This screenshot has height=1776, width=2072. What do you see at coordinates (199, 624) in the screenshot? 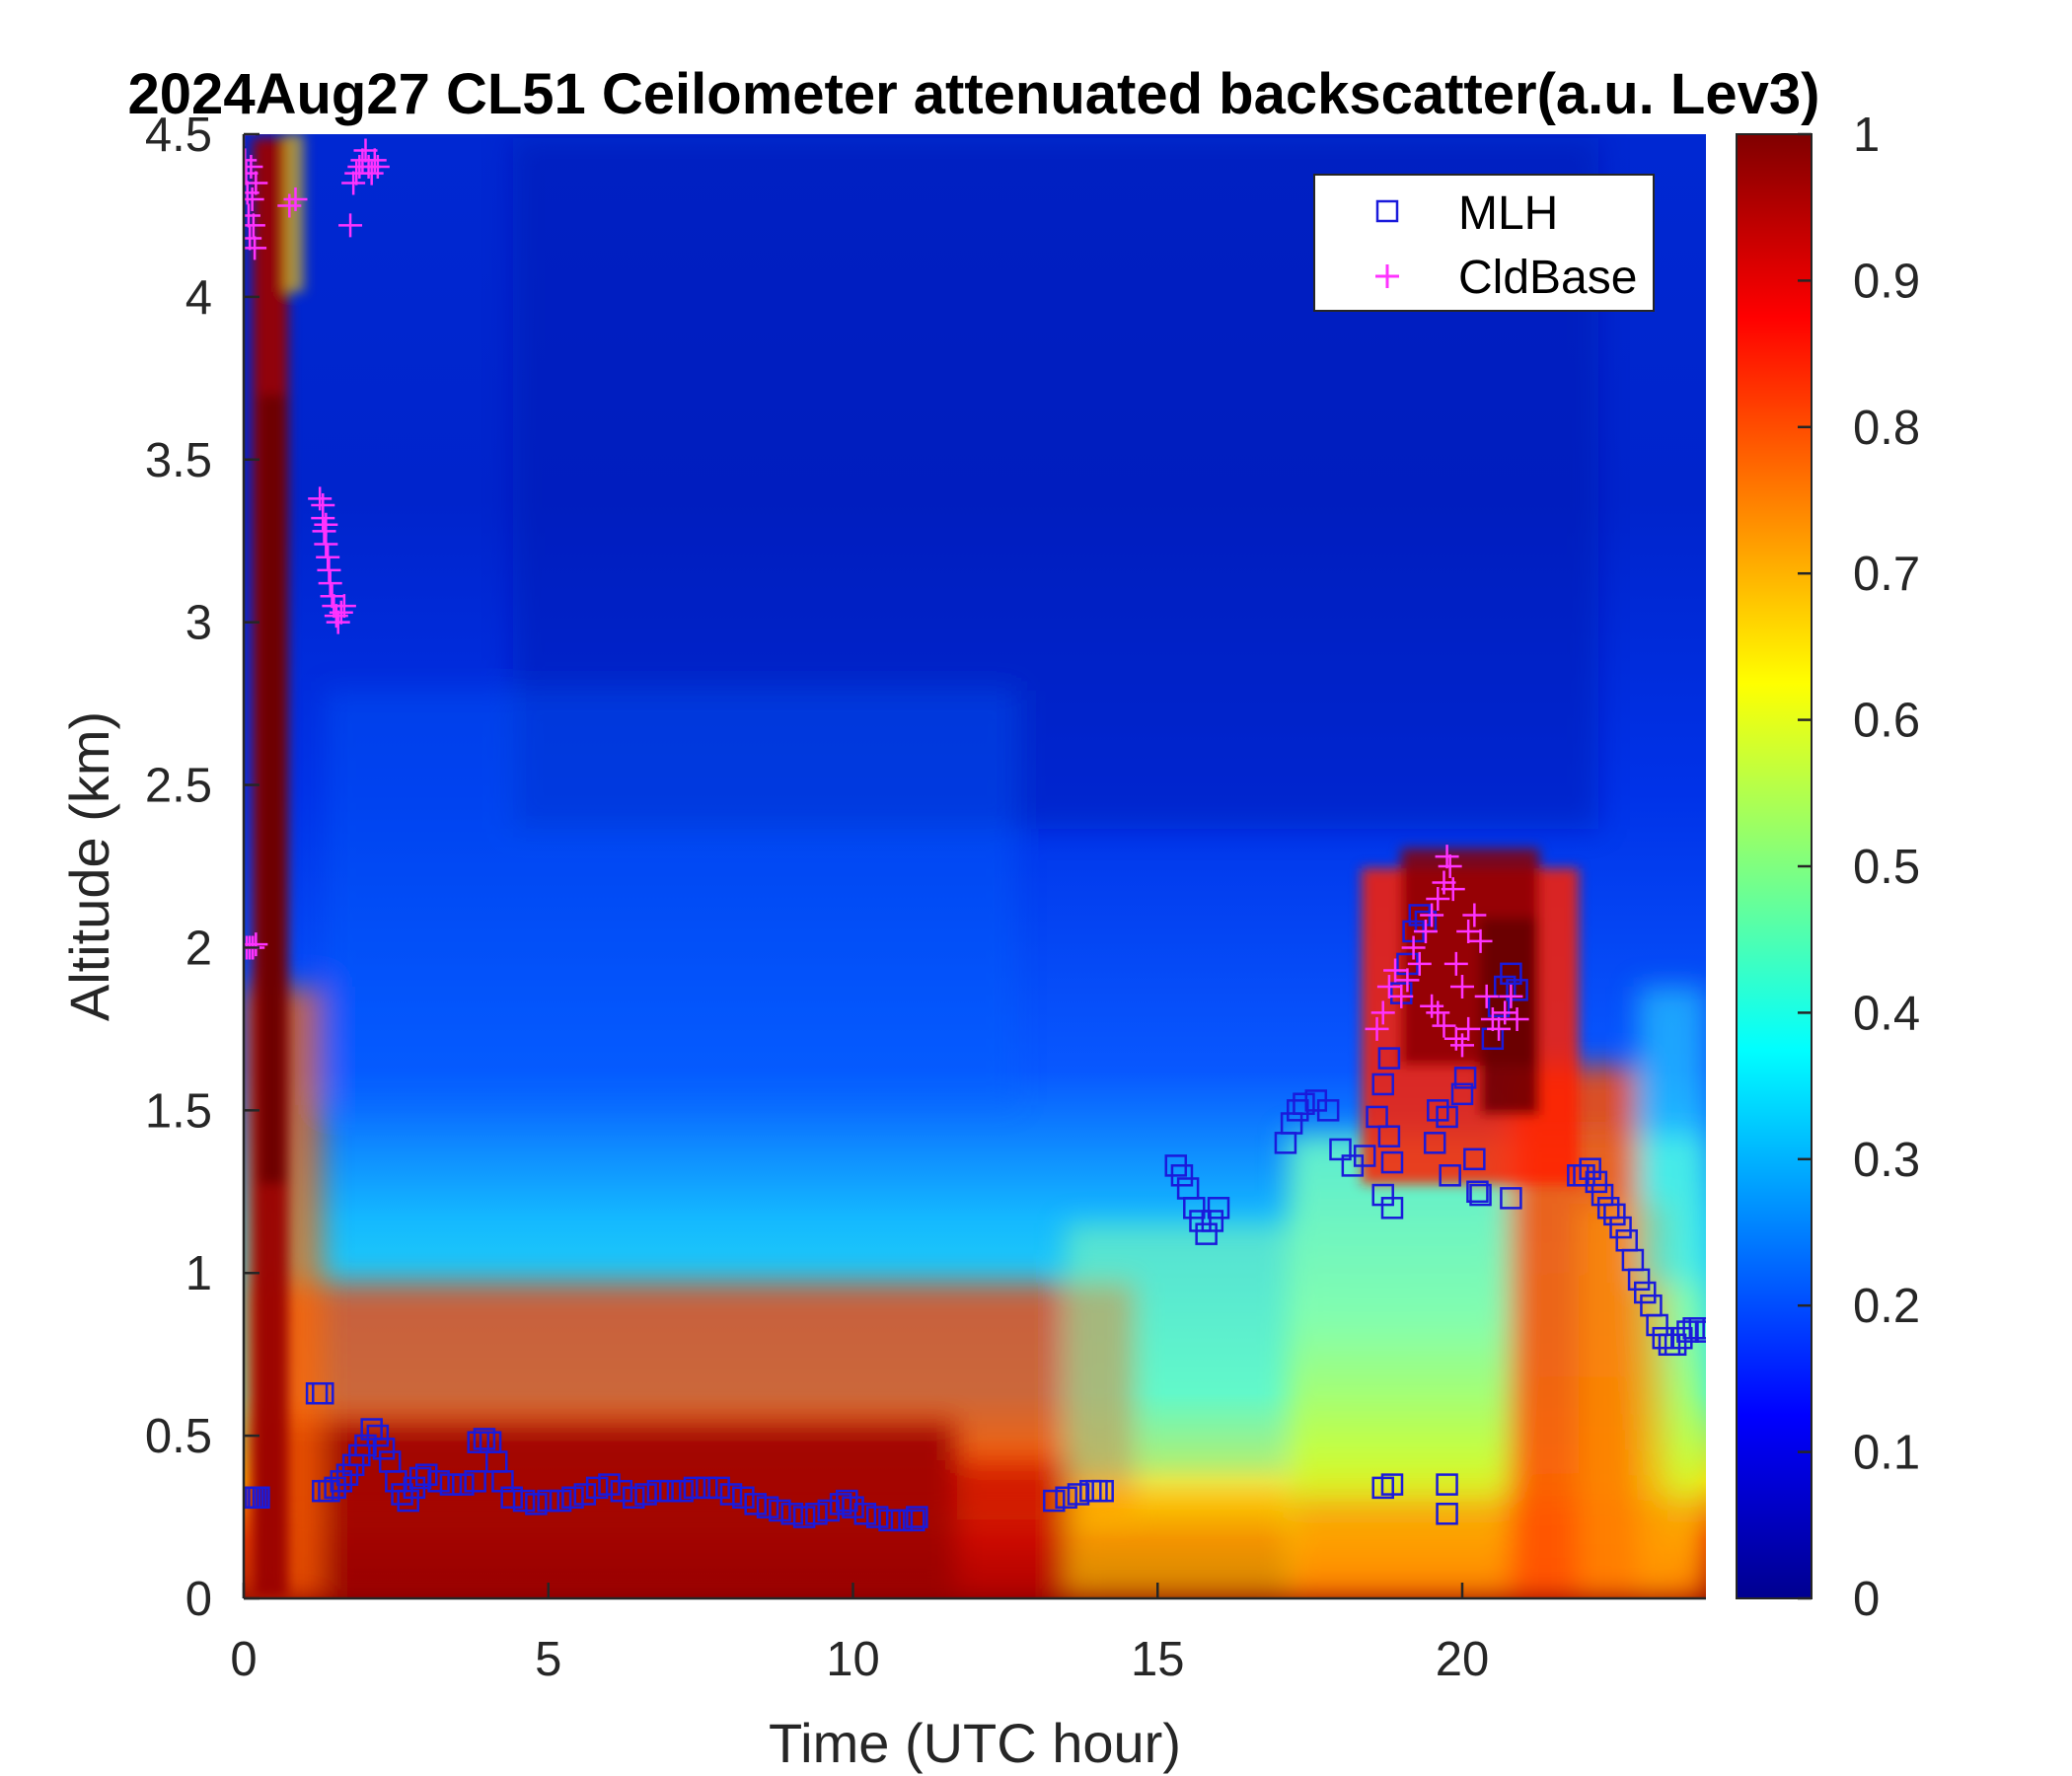
I see `y-tick-label: 3` at bounding box center [199, 624].